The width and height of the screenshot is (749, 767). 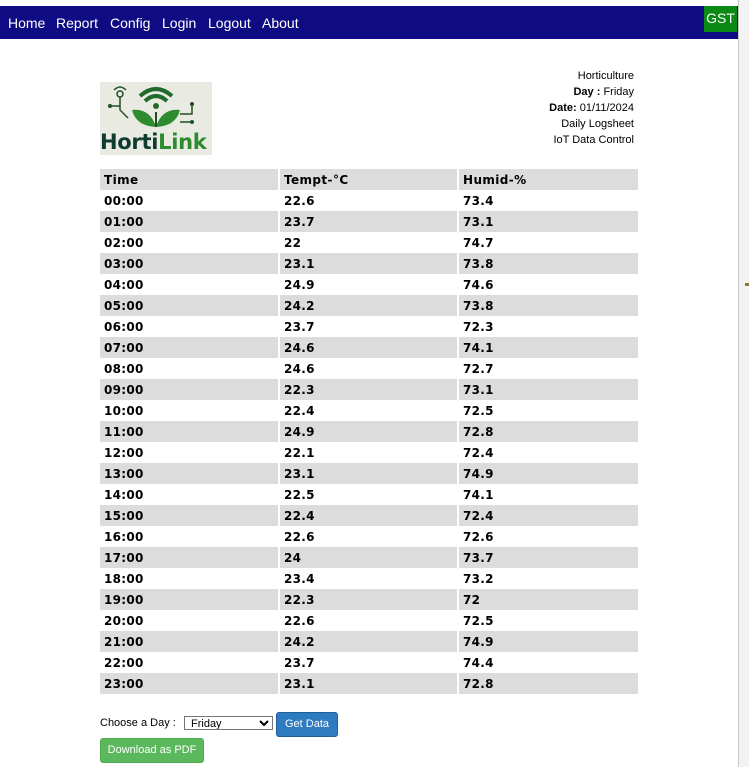 What do you see at coordinates (548, 515) in the screenshot?
I see `cell-humid: 72.4` at bounding box center [548, 515].